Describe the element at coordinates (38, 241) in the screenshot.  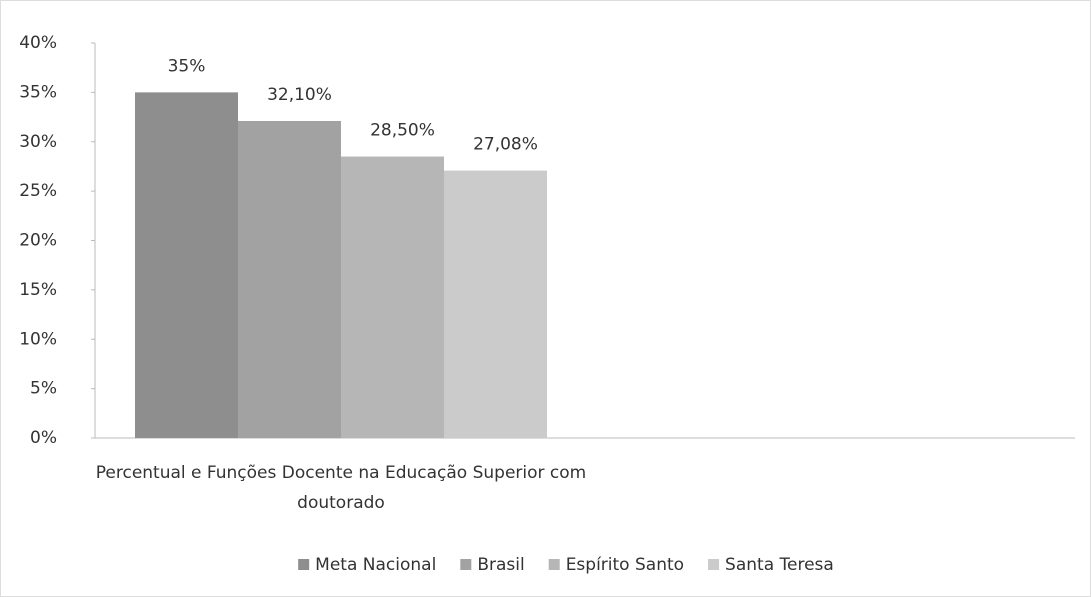
I see `y-tick-label: 20%` at that location.